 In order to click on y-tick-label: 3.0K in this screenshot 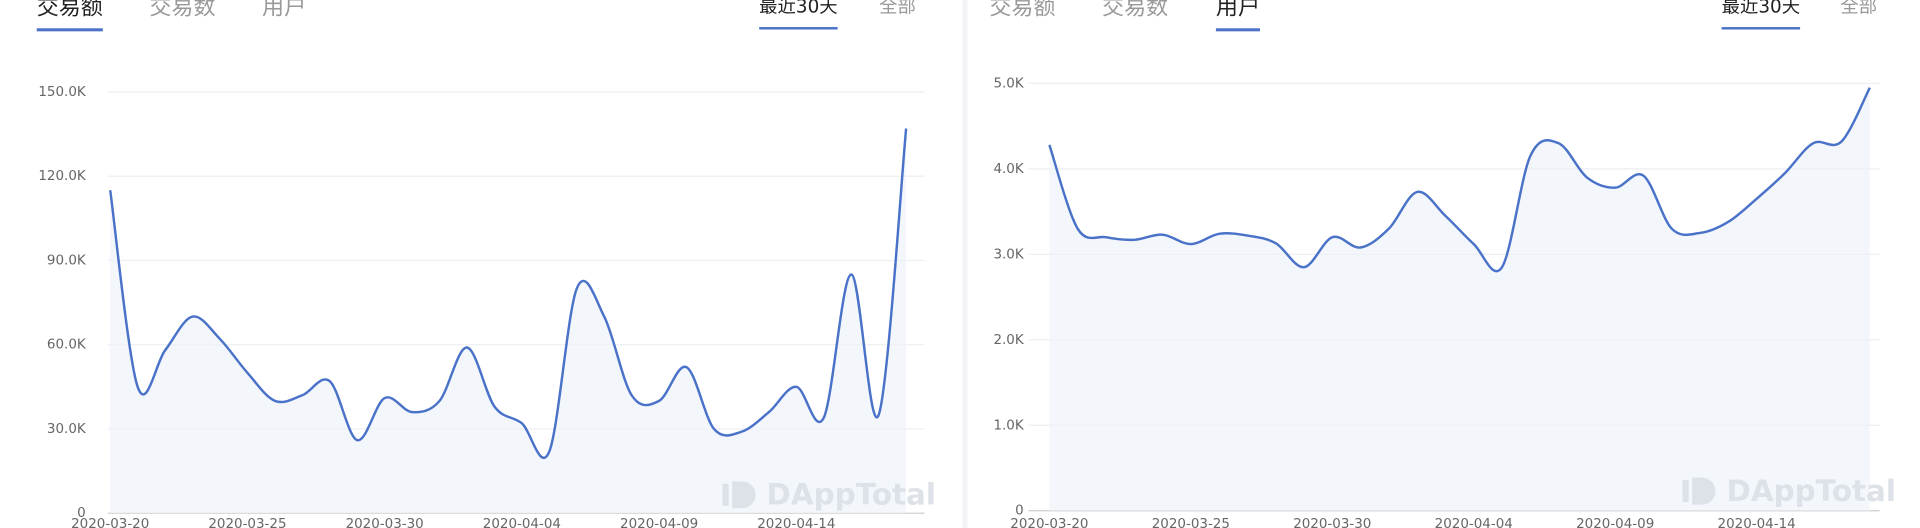, I will do `click(1008, 254)`.